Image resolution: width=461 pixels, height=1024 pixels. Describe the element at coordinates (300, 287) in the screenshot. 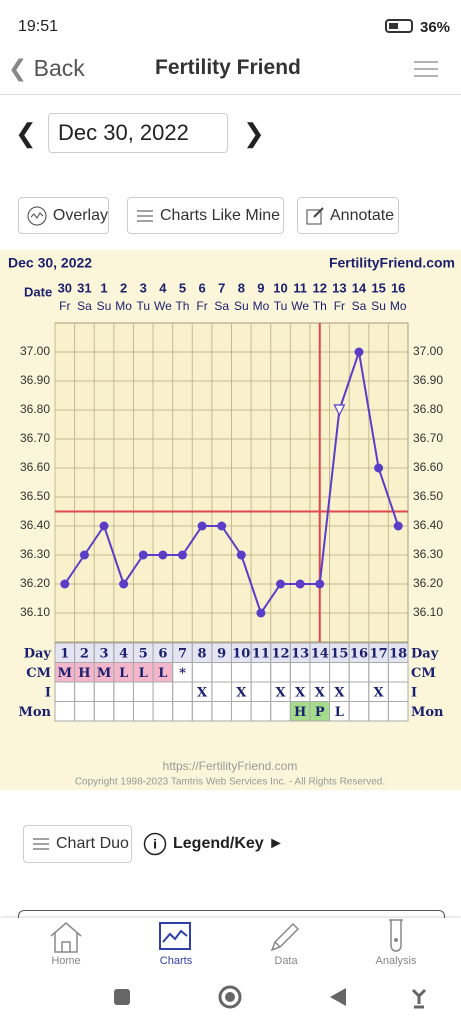

I see `date-label: 11` at that location.